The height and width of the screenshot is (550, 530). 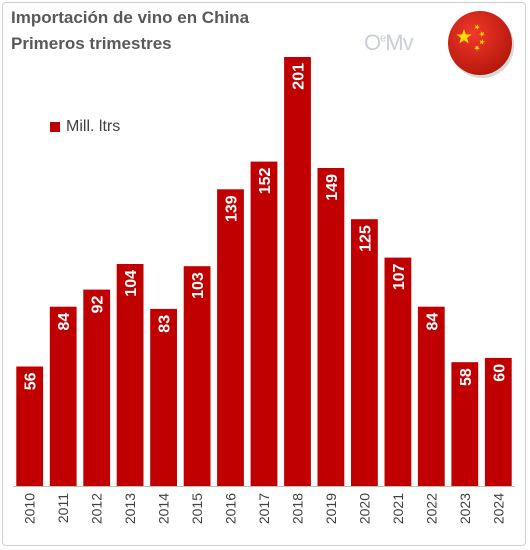 What do you see at coordinates (299, 76) in the screenshot?
I see `data-label-2018: 201` at bounding box center [299, 76].